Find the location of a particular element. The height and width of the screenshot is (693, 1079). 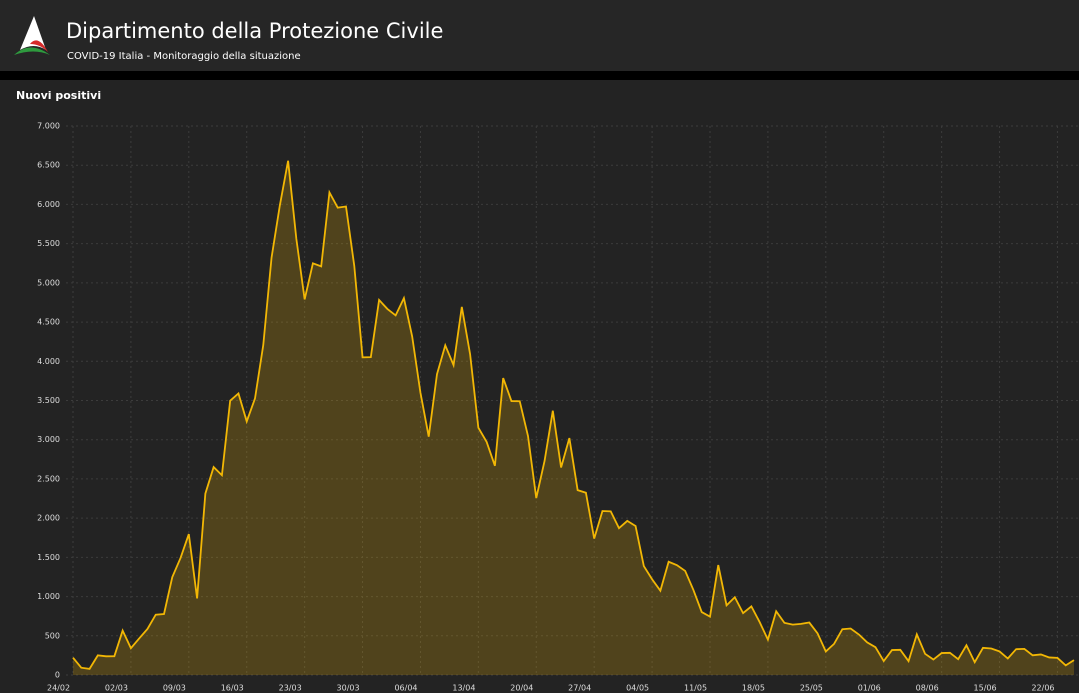

x-tick-label: 15/06 is located at coordinates (985, 688).